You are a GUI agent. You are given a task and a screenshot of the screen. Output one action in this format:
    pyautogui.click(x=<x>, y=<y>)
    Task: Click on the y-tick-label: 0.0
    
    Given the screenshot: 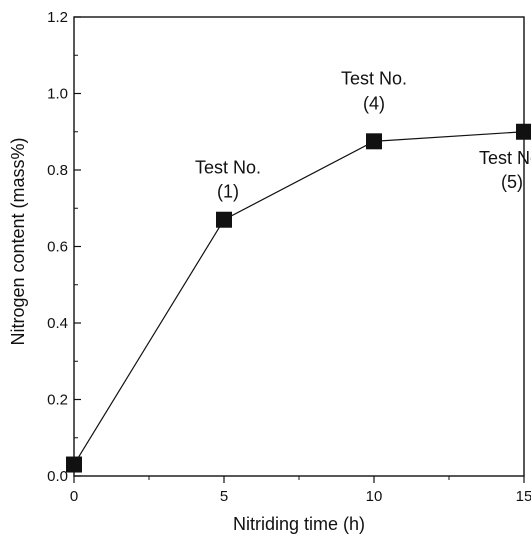 What is the action you would take?
    pyautogui.click(x=57, y=476)
    